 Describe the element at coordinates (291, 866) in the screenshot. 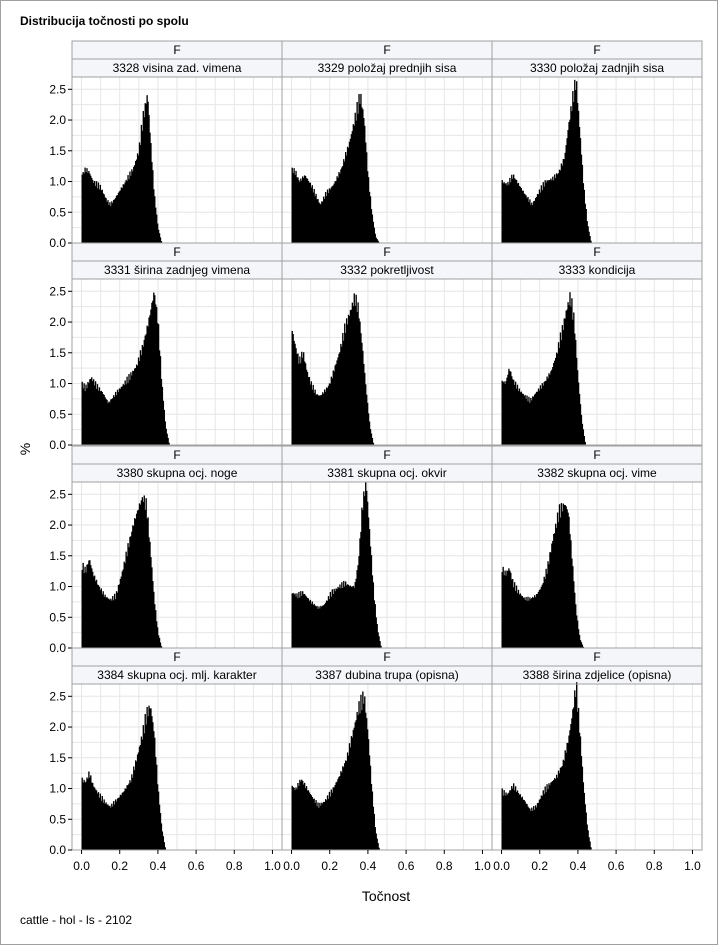

I see `x-tick-label: 0.0` at that location.